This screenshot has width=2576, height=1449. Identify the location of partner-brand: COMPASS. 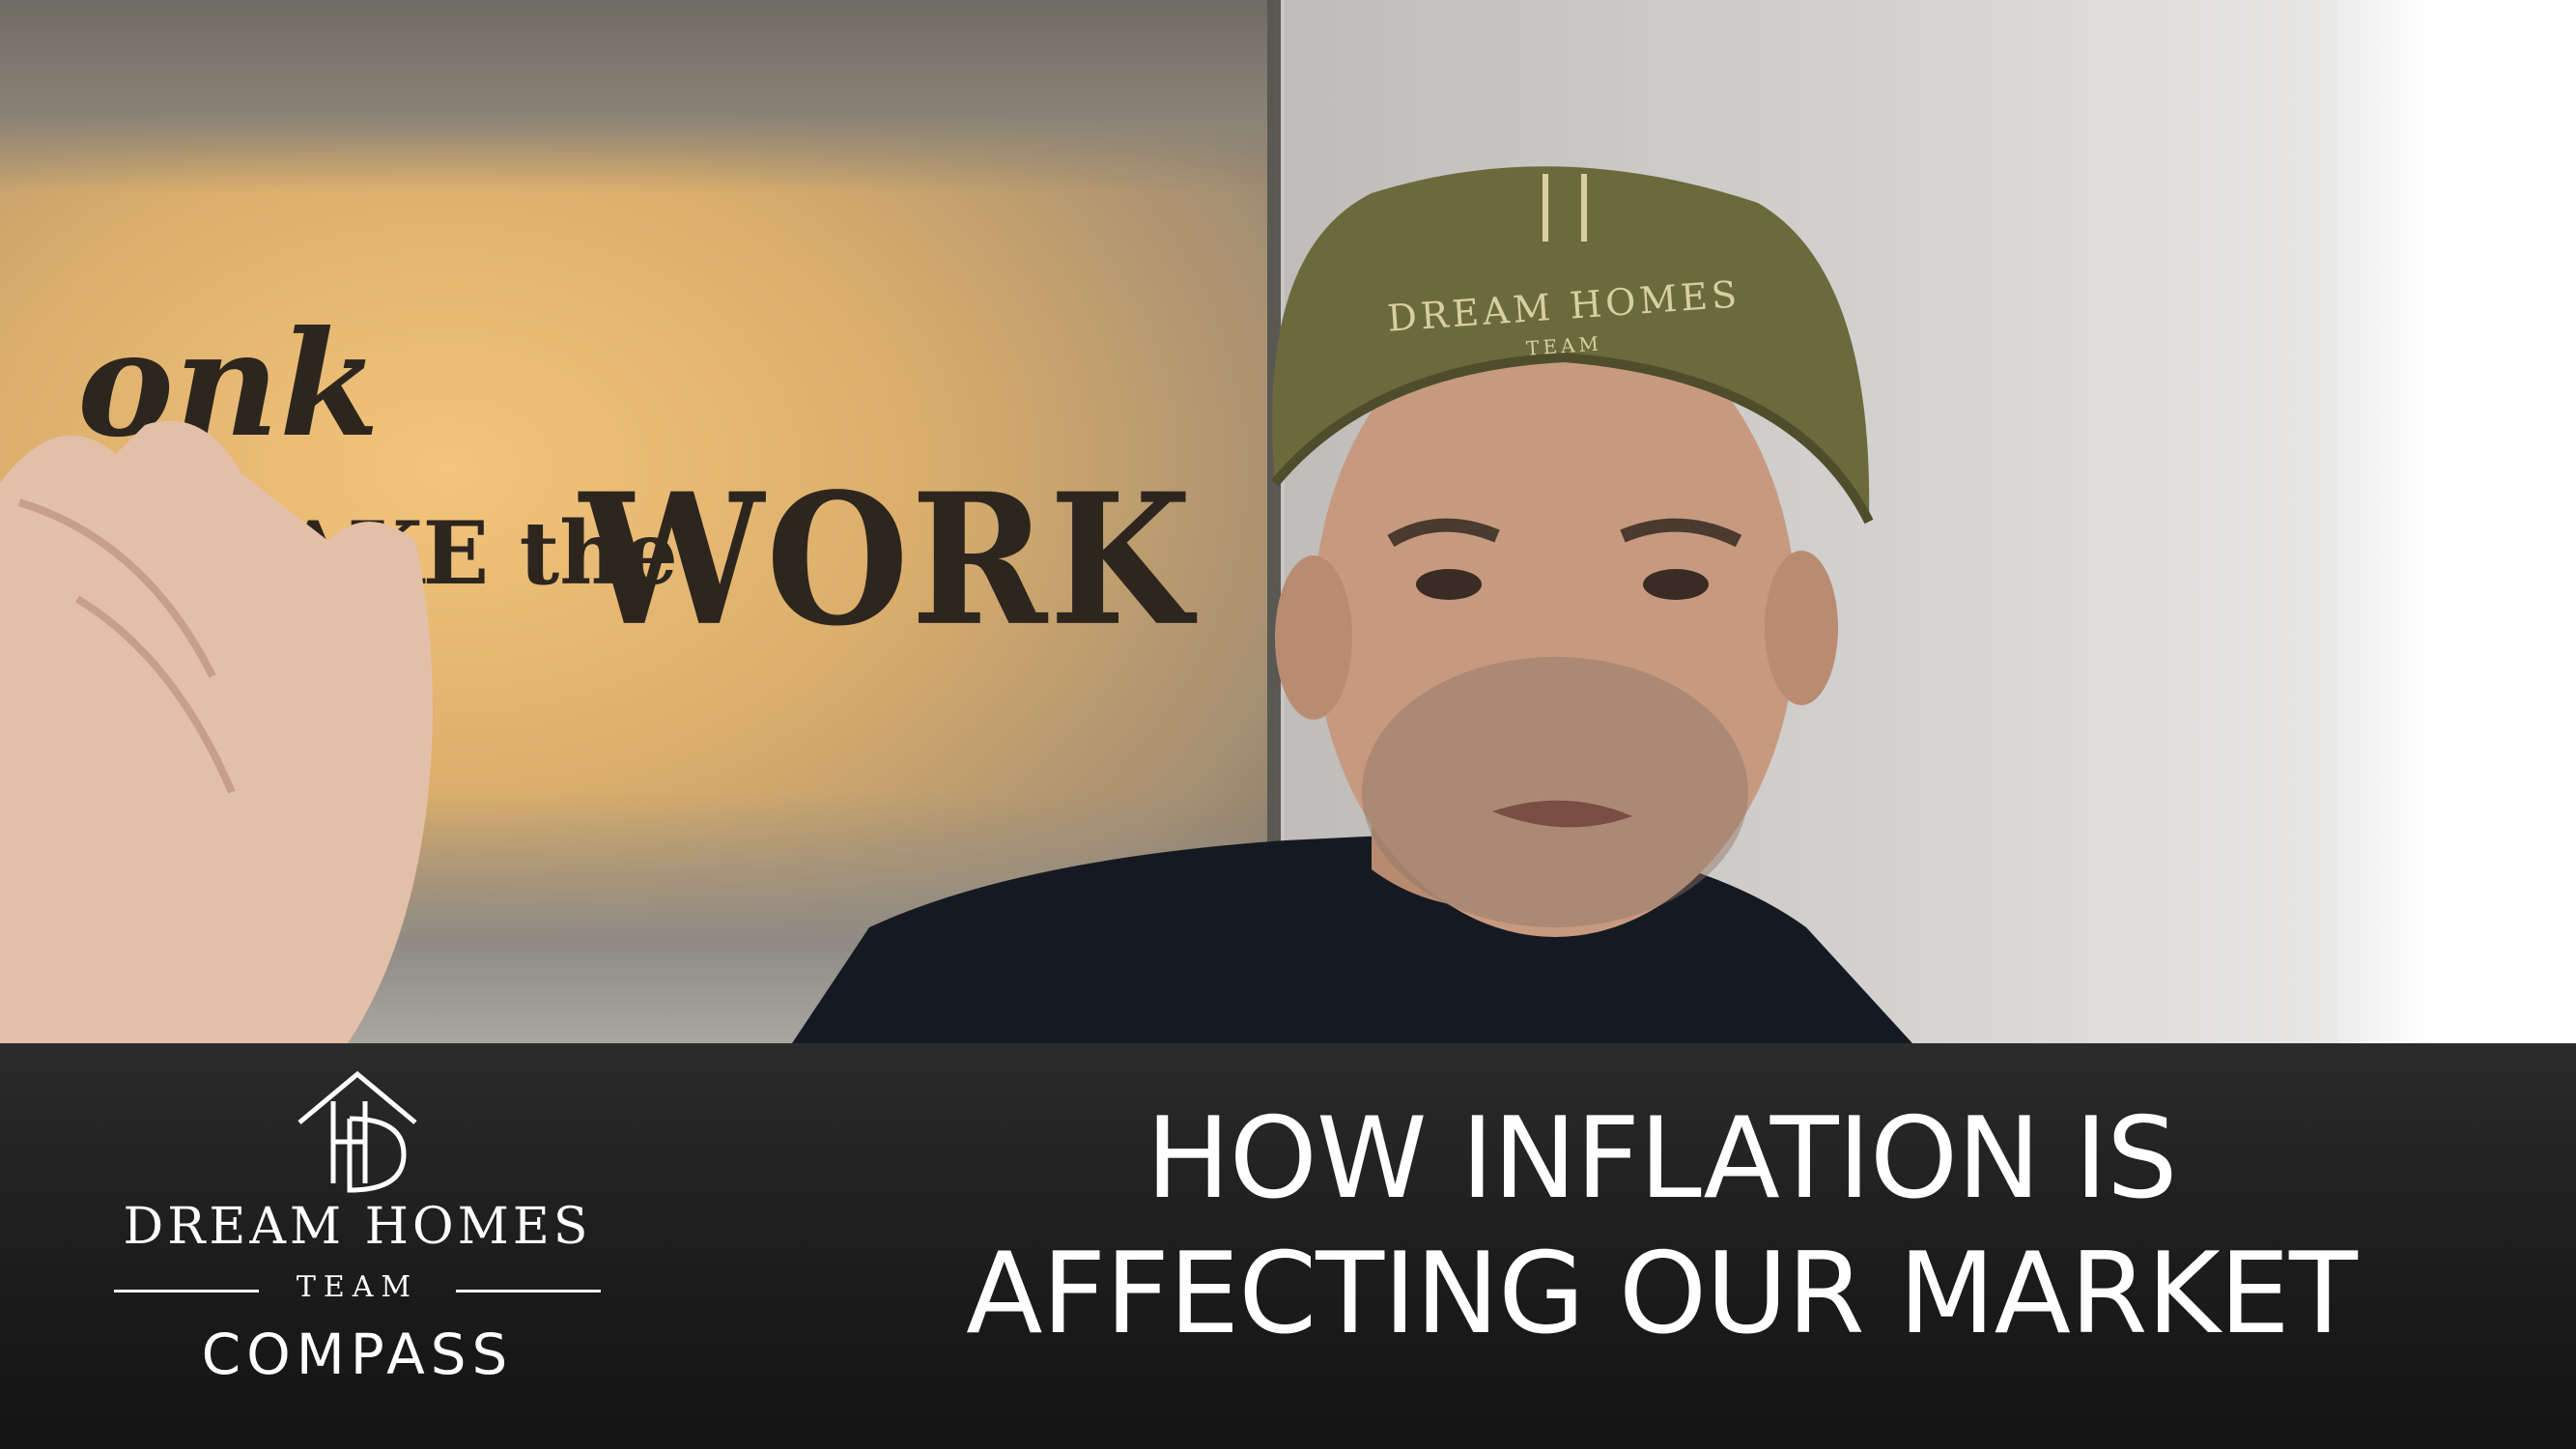
(357, 1354).